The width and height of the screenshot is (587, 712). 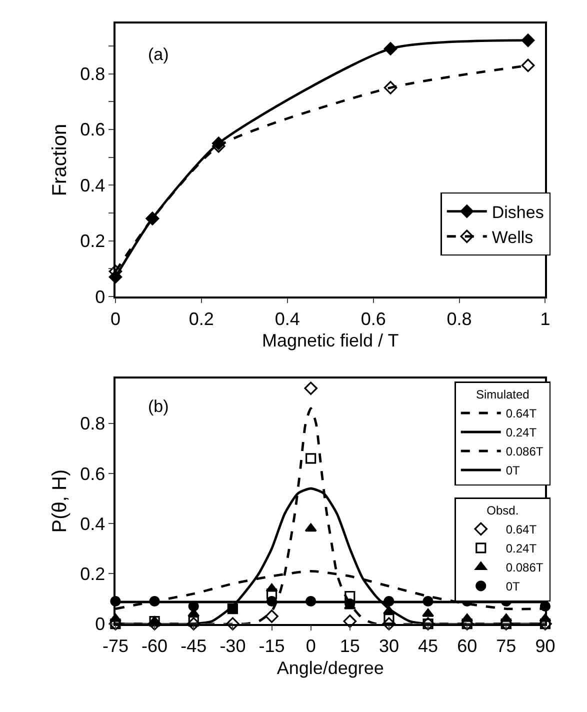 What do you see at coordinates (287, 318) in the screenshot?
I see `x-tick-label: 0.4` at bounding box center [287, 318].